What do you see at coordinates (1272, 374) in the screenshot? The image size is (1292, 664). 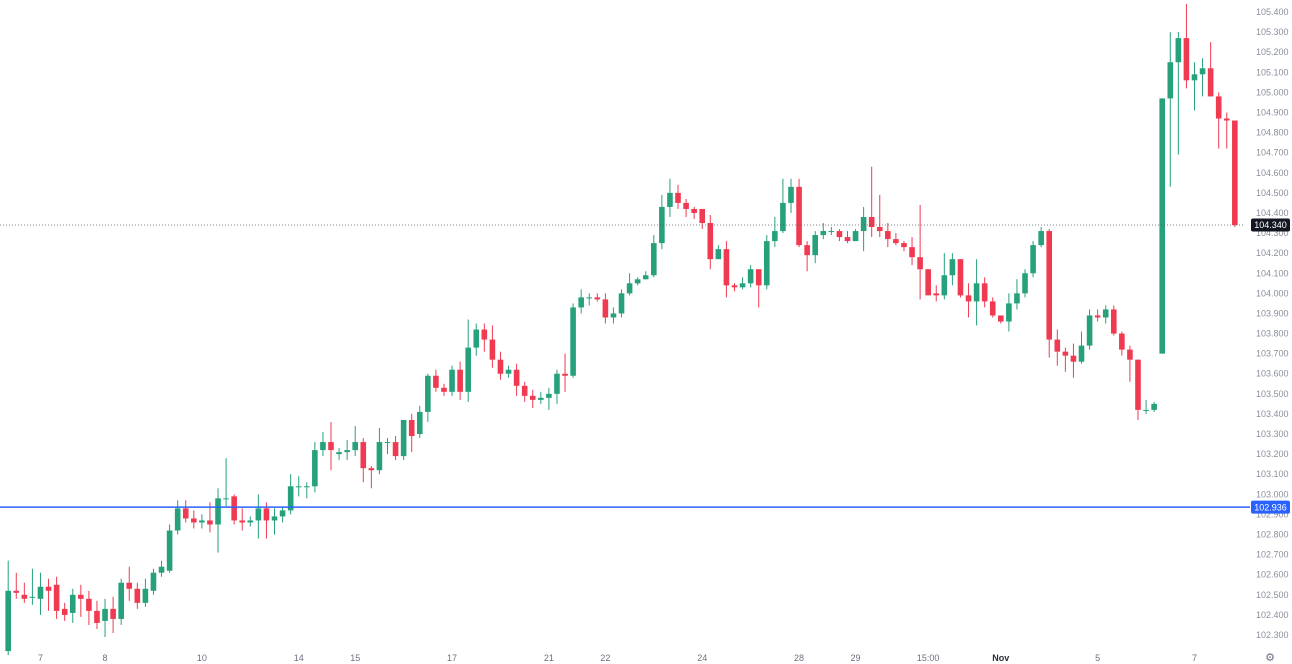 I see `y-tick-label: 103.600` at bounding box center [1272, 374].